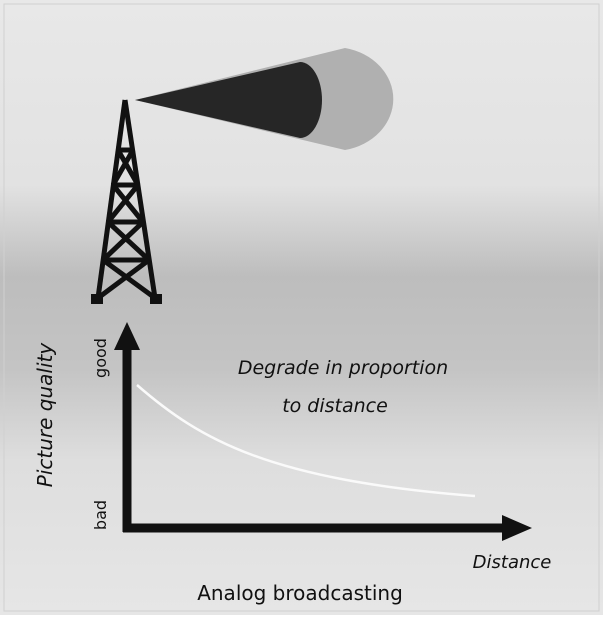 Image resolution: width=603 pixels, height=619 pixels. I want to click on caption: Analog broadcasting, so click(300, 593).